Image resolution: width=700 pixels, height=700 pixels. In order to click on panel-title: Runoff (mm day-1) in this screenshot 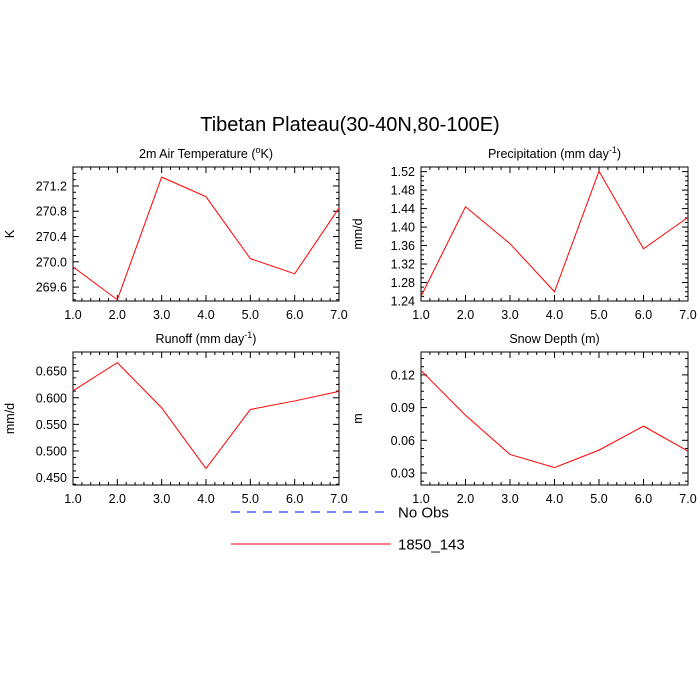, I will do `click(206, 338)`.